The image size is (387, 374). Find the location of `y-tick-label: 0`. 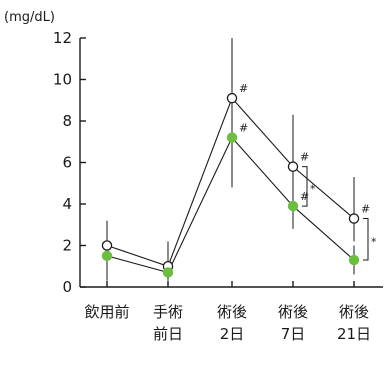

y-tick-label: 0 is located at coordinates (67, 287).